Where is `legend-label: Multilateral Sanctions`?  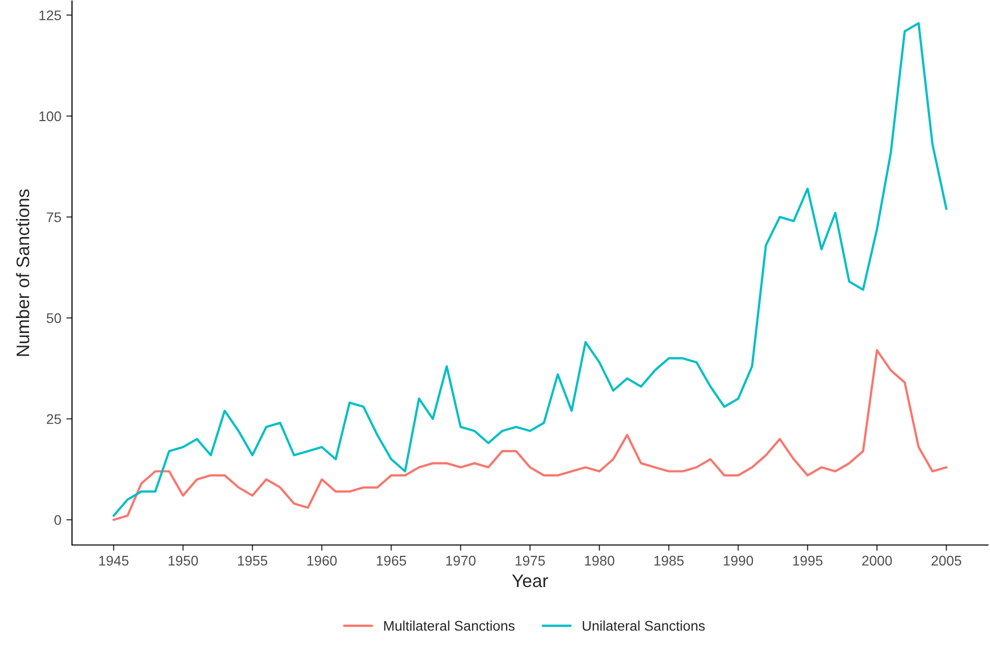 legend-label: Multilateral Sanctions is located at coordinates (449, 625).